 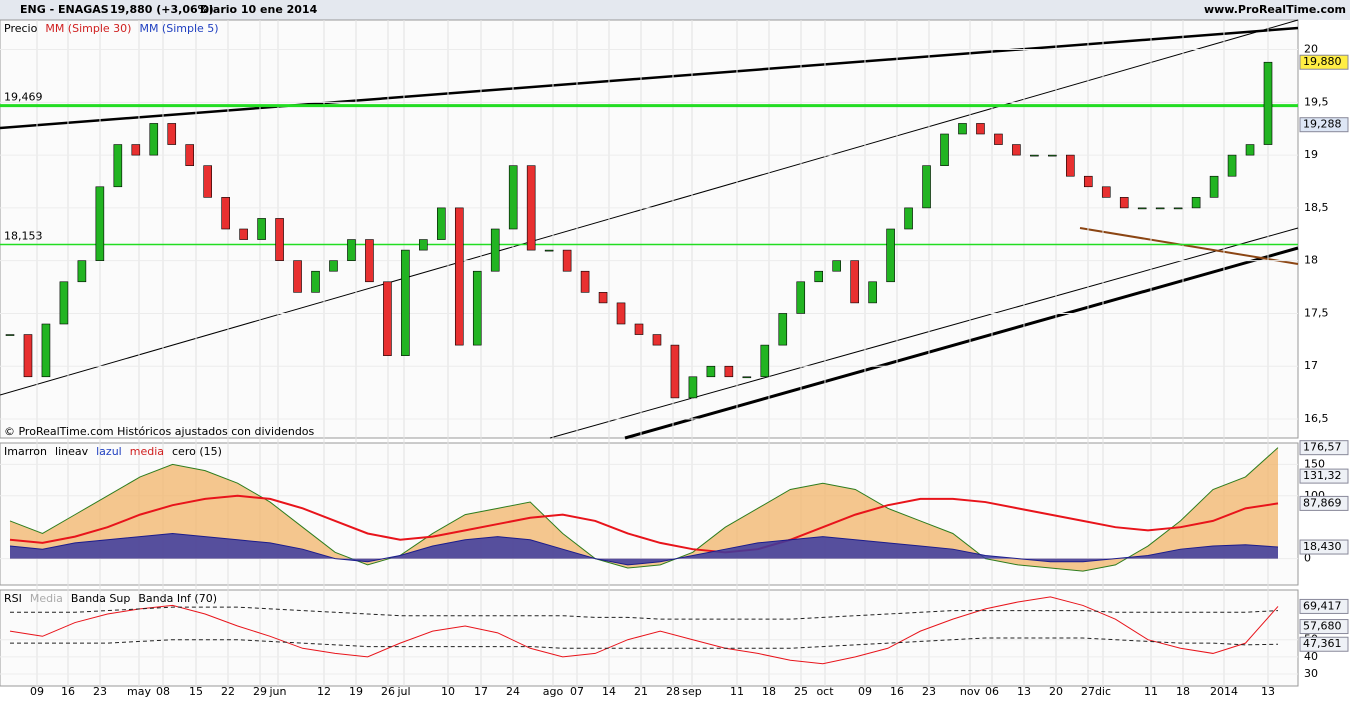 What do you see at coordinates (1307, 558) in the screenshot?
I see `y-tick-label: 0` at bounding box center [1307, 558].